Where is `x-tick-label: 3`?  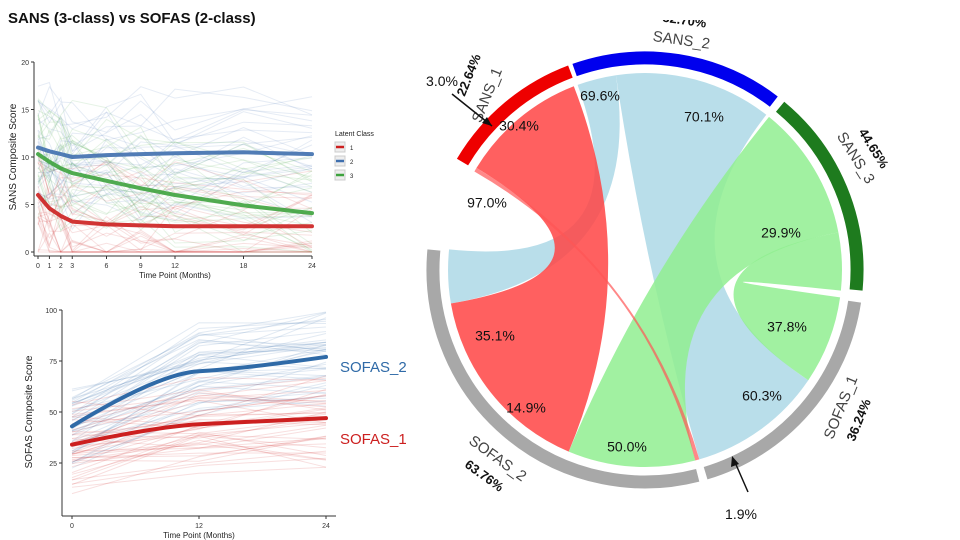
x-tick-label: 3 is located at coordinates (72, 266).